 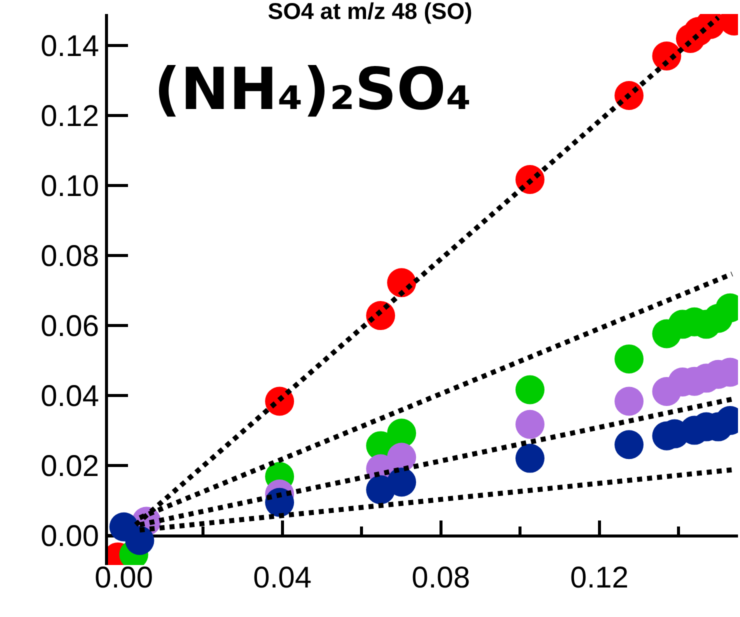 What do you see at coordinates (313, 89) in the screenshot?
I see `text: (NH₄)₂SO₄` at bounding box center [313, 89].